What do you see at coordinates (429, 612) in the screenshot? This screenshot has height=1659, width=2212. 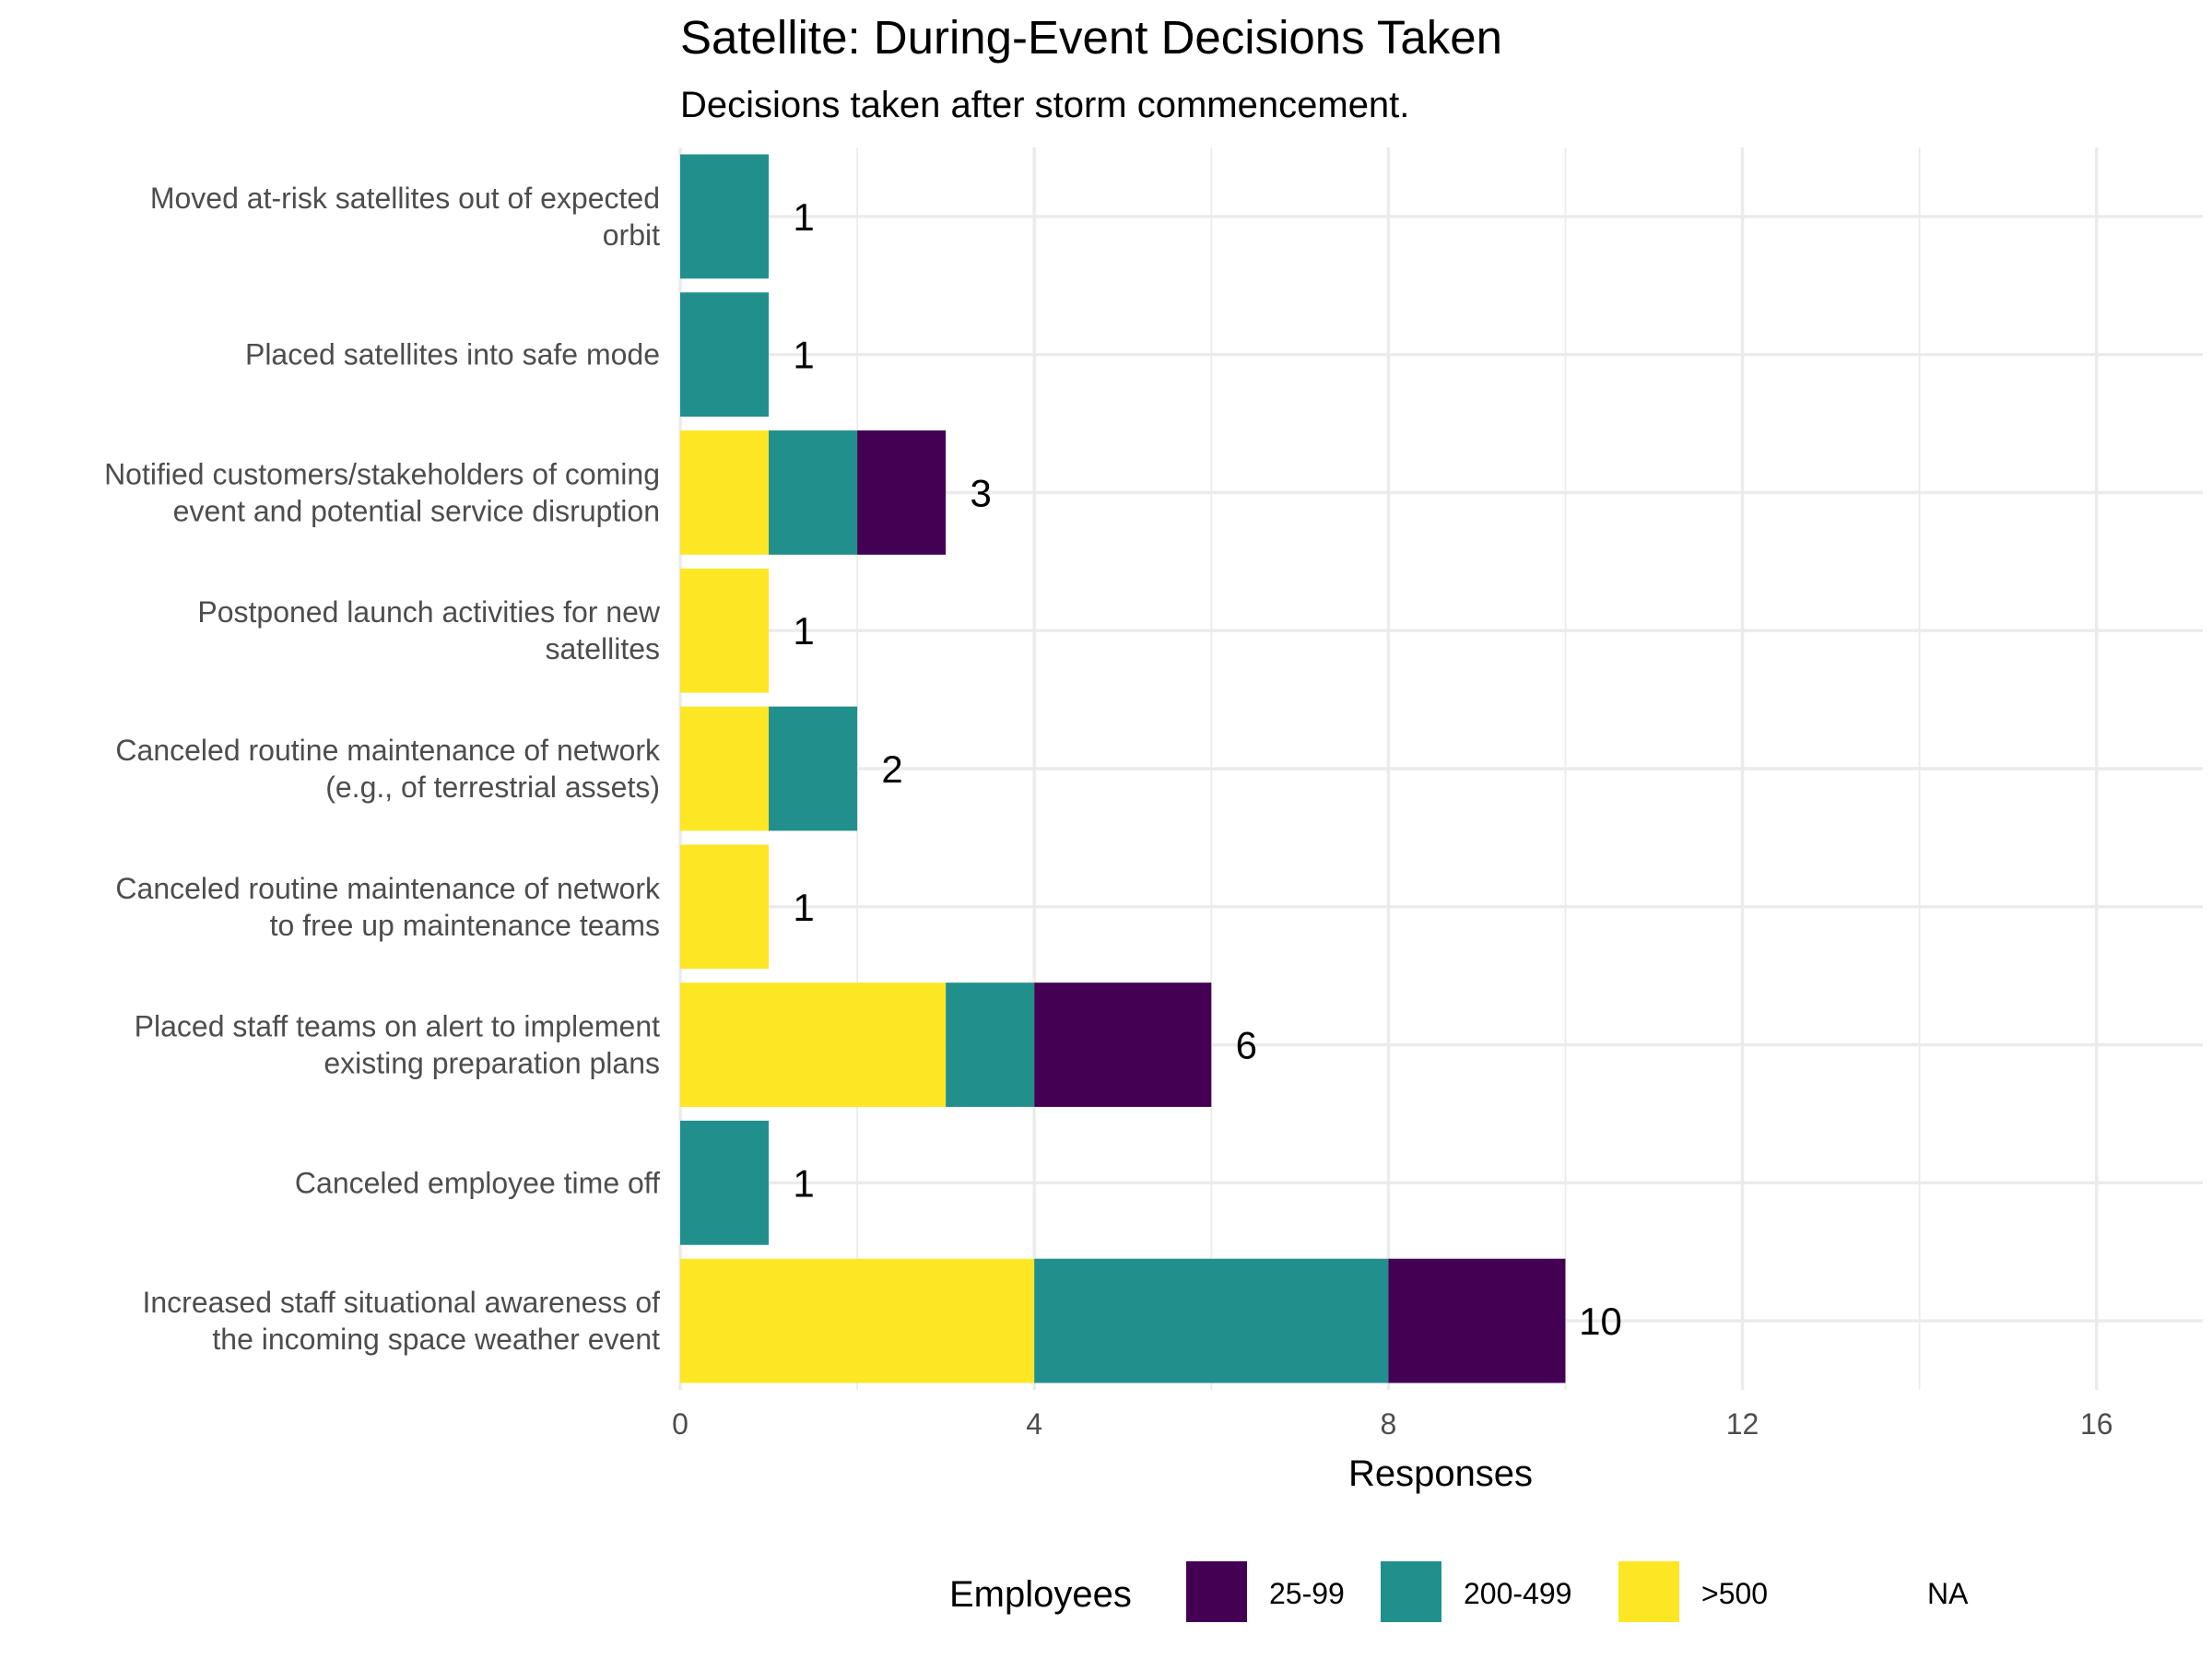 I see `category-label-line: Postponed launch activities for new` at bounding box center [429, 612].